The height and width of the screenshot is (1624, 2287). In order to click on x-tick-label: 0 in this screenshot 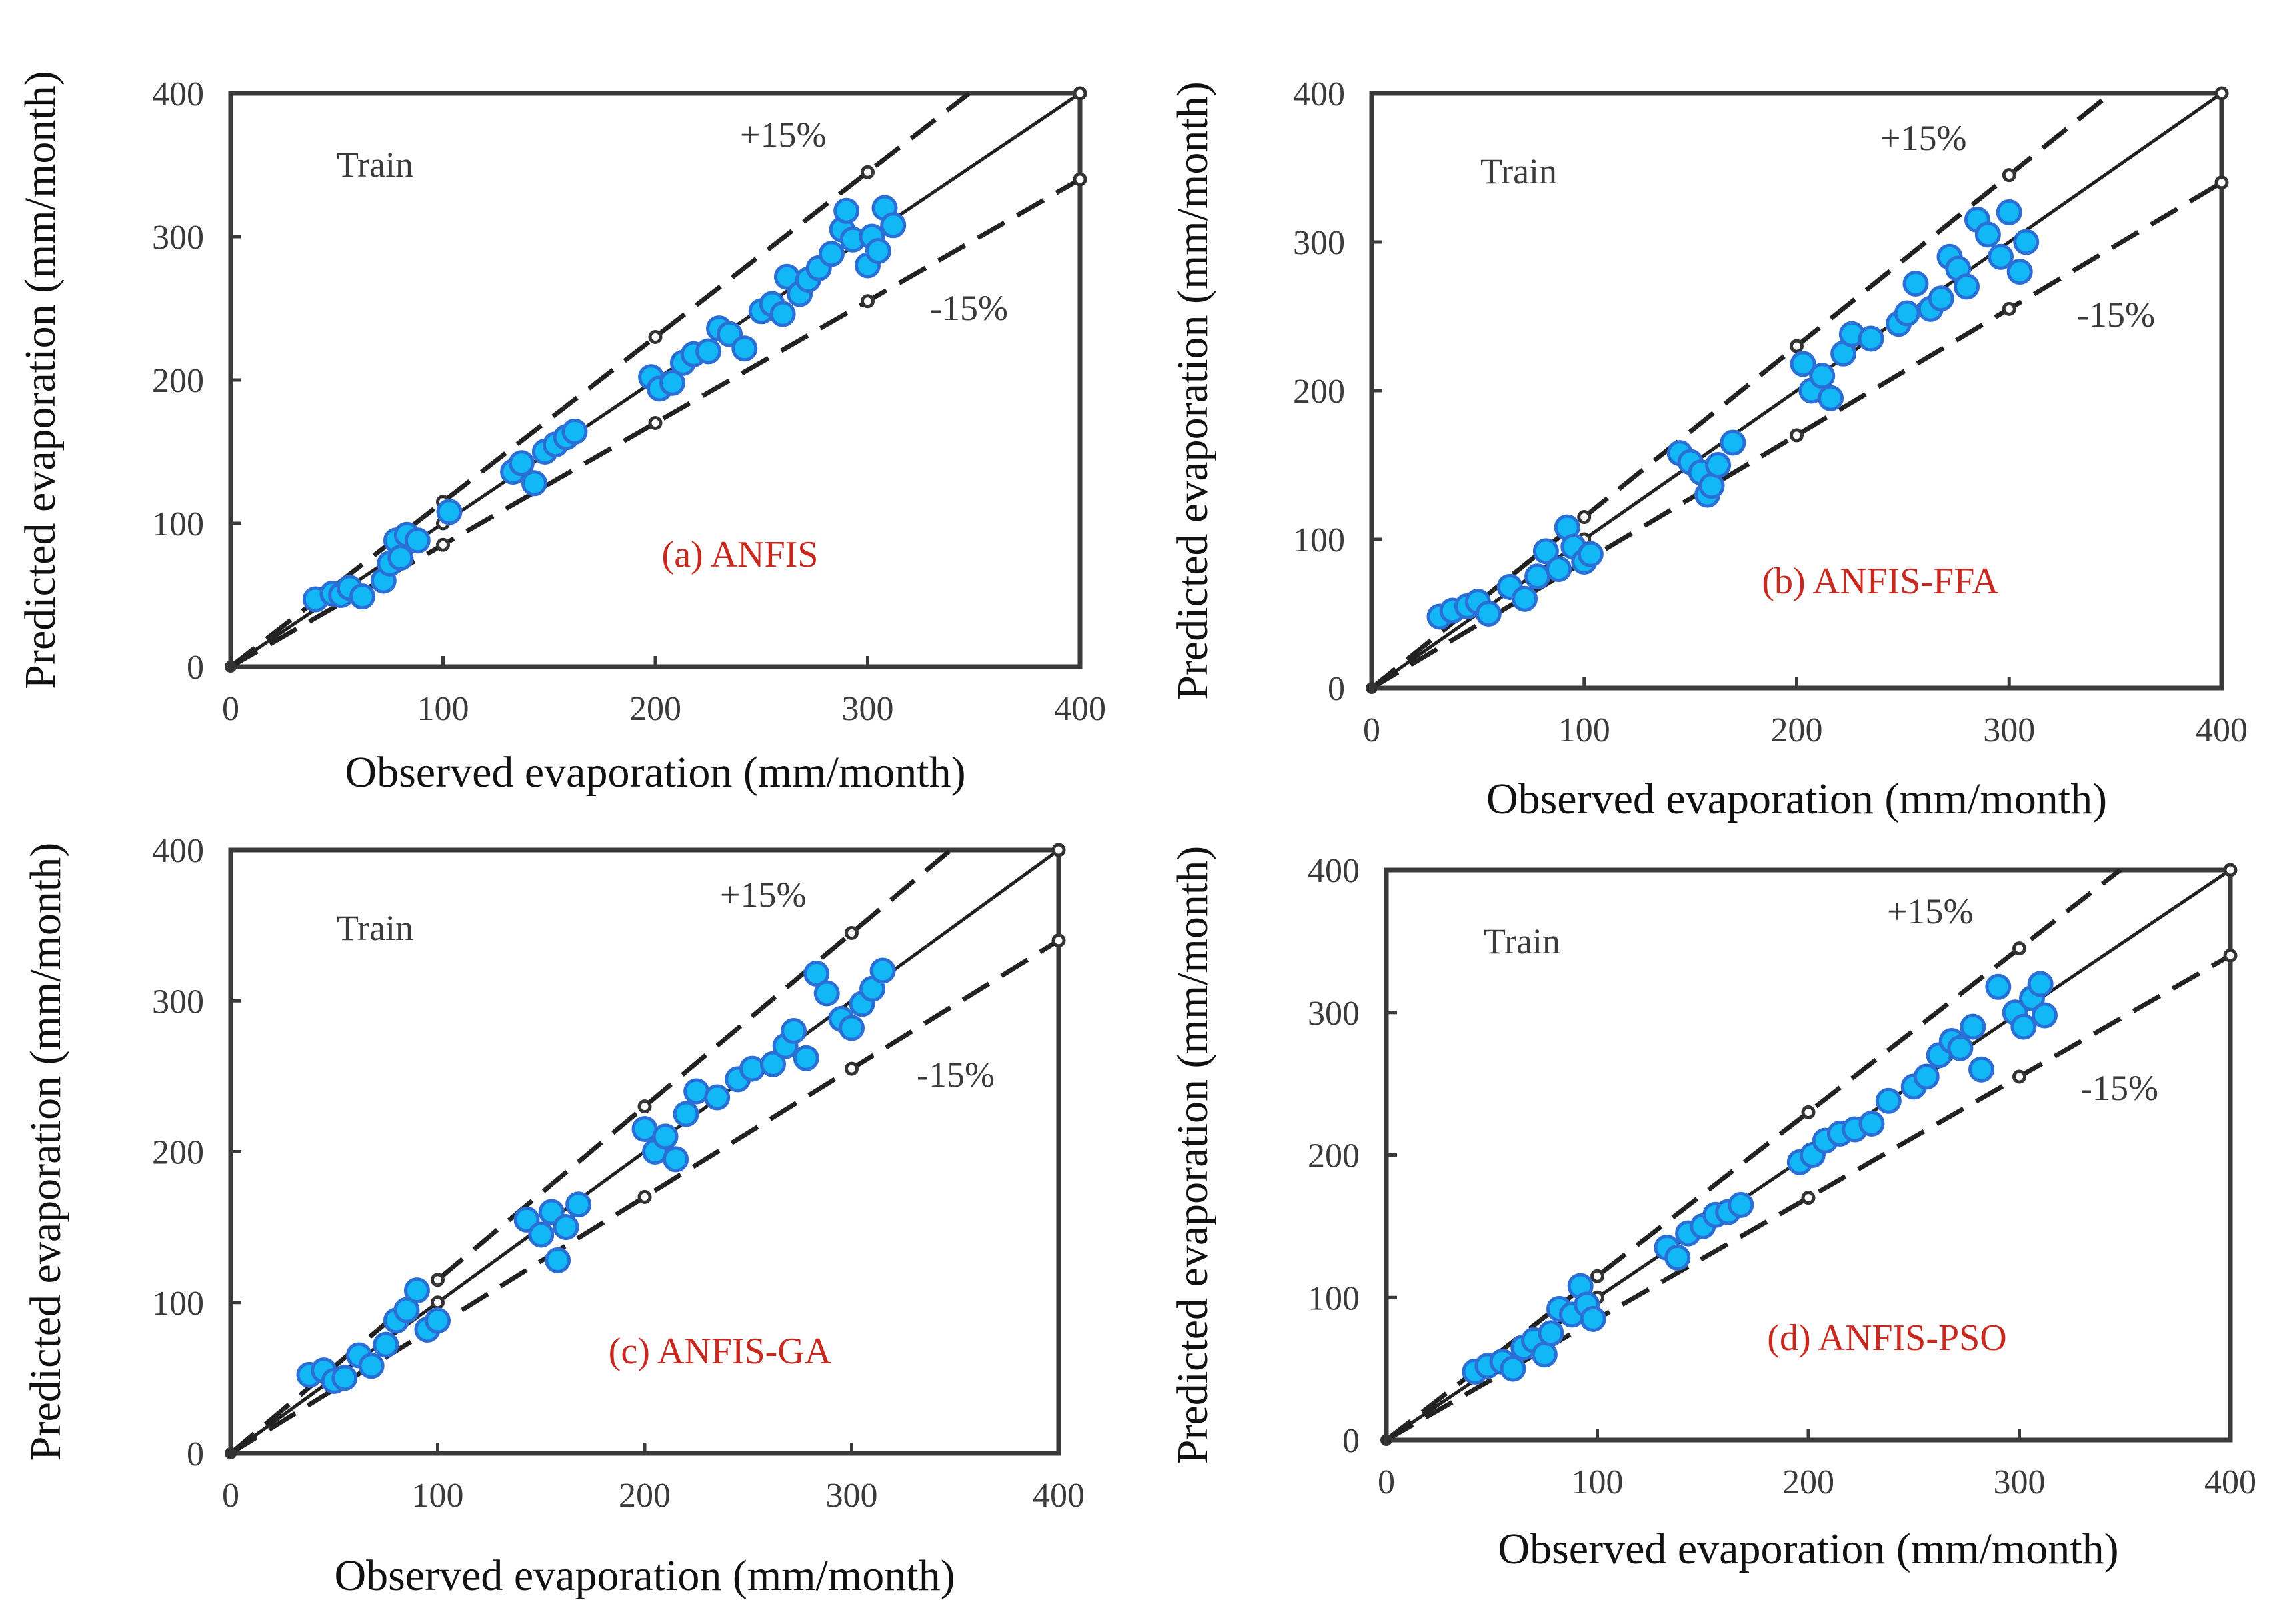, I will do `click(1386, 1482)`.